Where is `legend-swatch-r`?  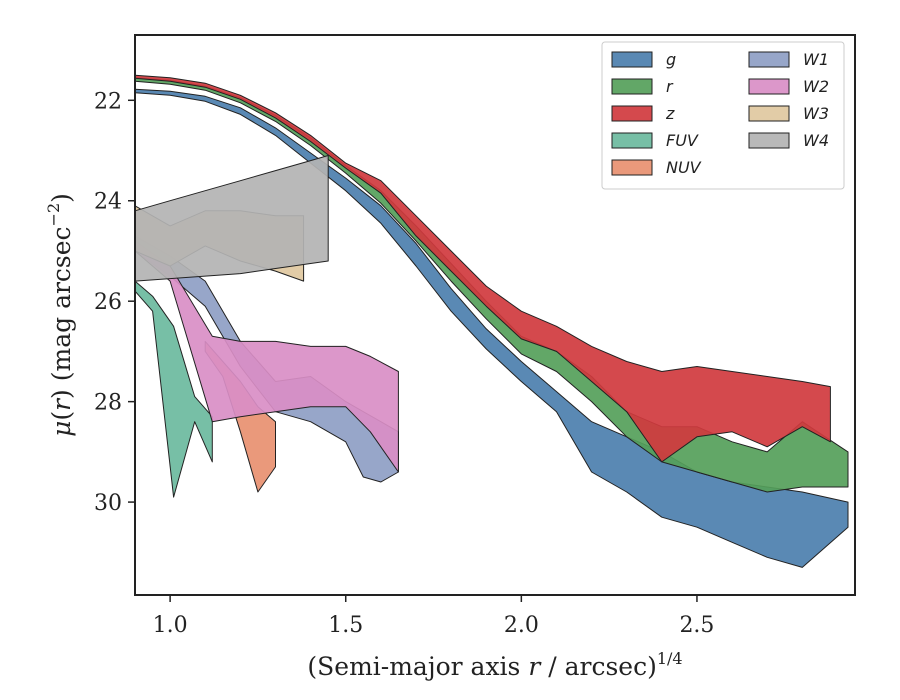
legend-swatch-r is located at coordinates (632, 86).